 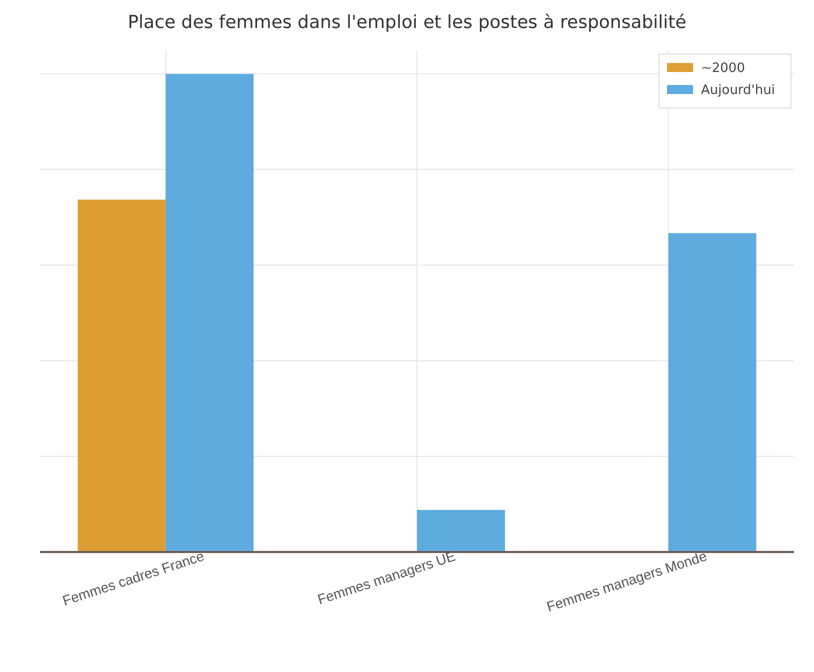 What do you see at coordinates (133, 578) in the screenshot?
I see `x-tick-label: Femmes cadres France` at bounding box center [133, 578].